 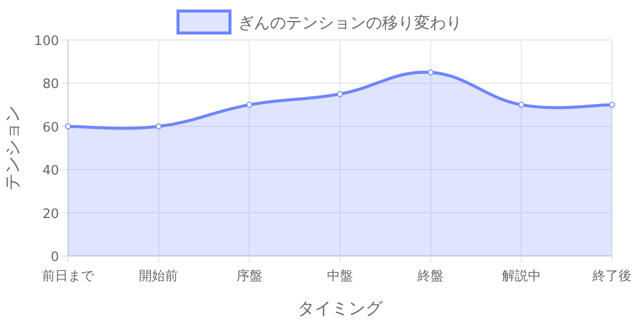 I want to click on y-axis-title: テンション, so click(x=13, y=148).